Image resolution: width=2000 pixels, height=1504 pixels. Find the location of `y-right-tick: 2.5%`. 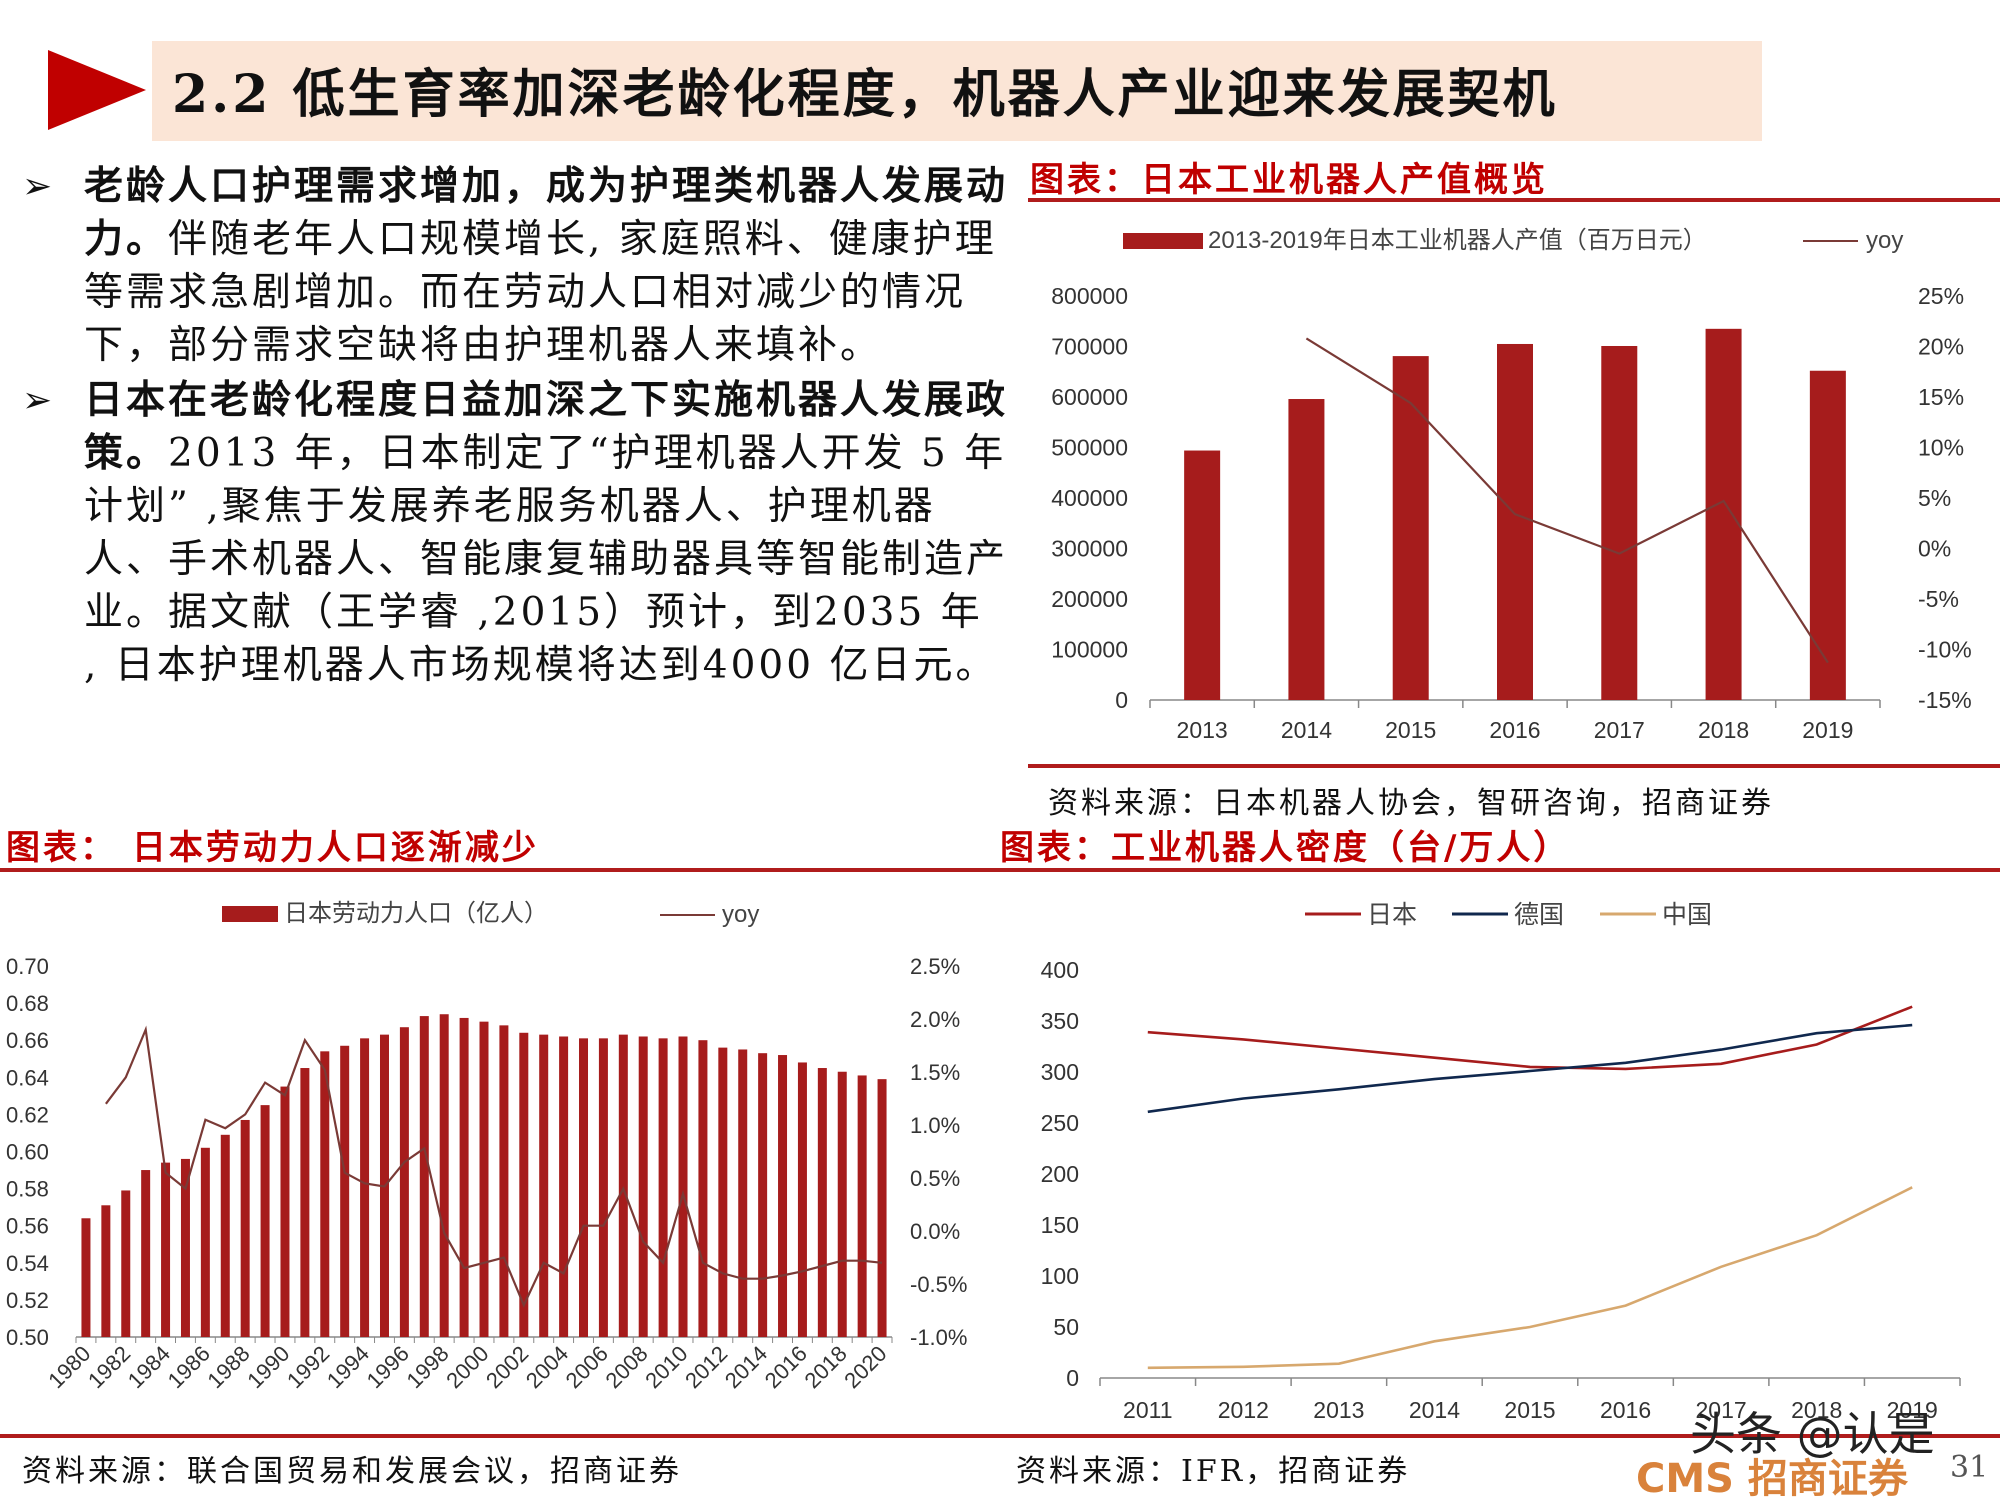

y-right-tick: 2.5% is located at coordinates (935, 966).